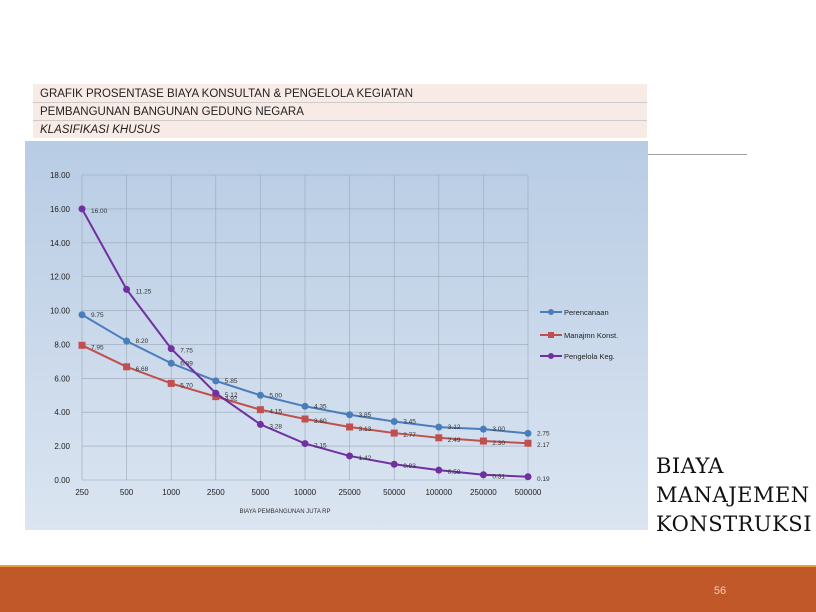  Describe the element at coordinates (62, 446) in the screenshot. I see `y-tick-label: 2.00` at that location.